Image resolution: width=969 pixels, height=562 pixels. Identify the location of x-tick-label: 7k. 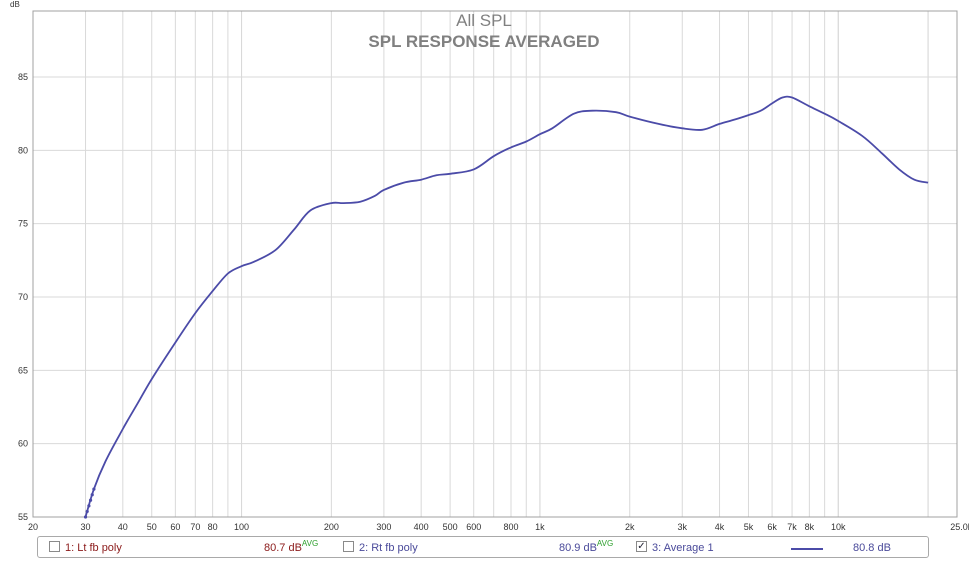
(792, 527).